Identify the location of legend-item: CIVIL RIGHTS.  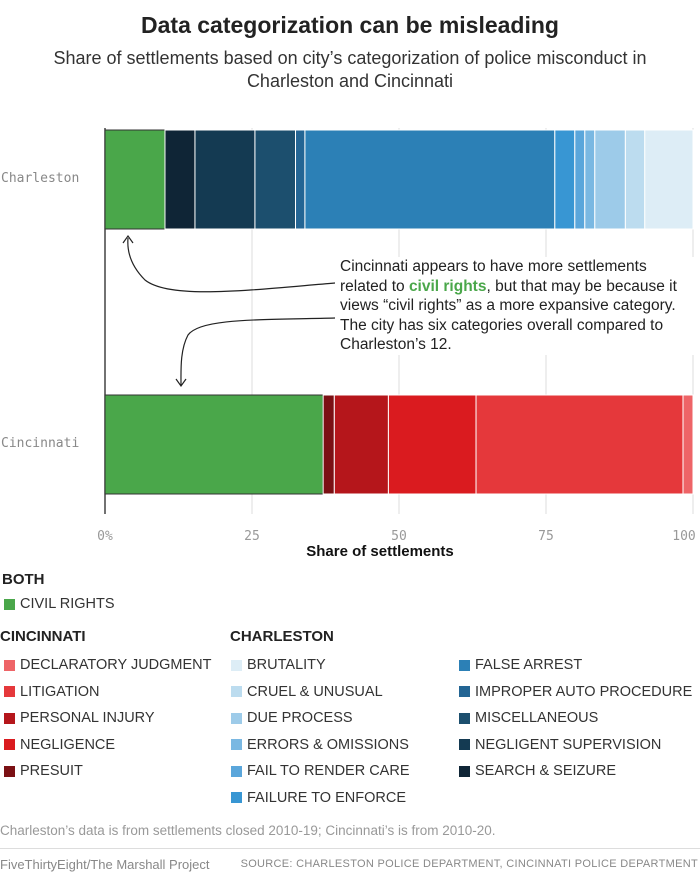
(59, 604).